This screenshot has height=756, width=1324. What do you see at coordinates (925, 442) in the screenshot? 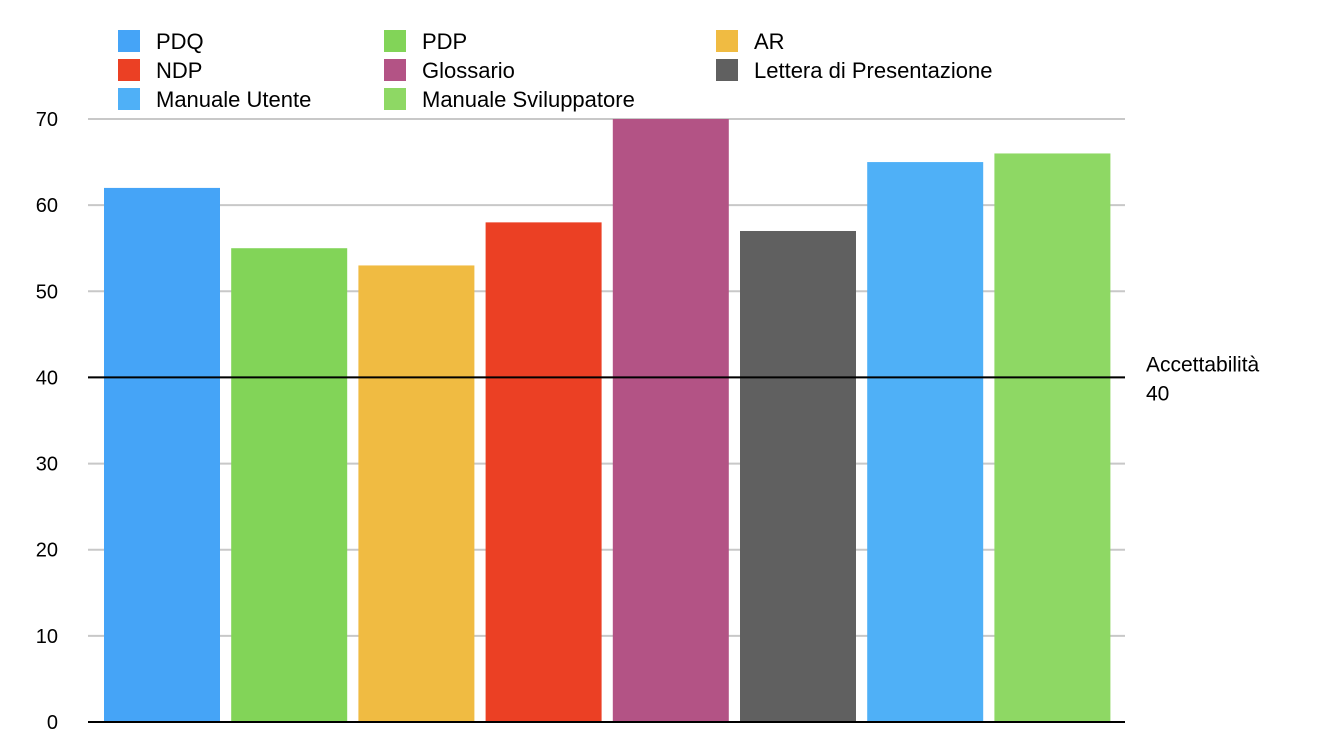
I see `bar-manuale-utente` at bounding box center [925, 442].